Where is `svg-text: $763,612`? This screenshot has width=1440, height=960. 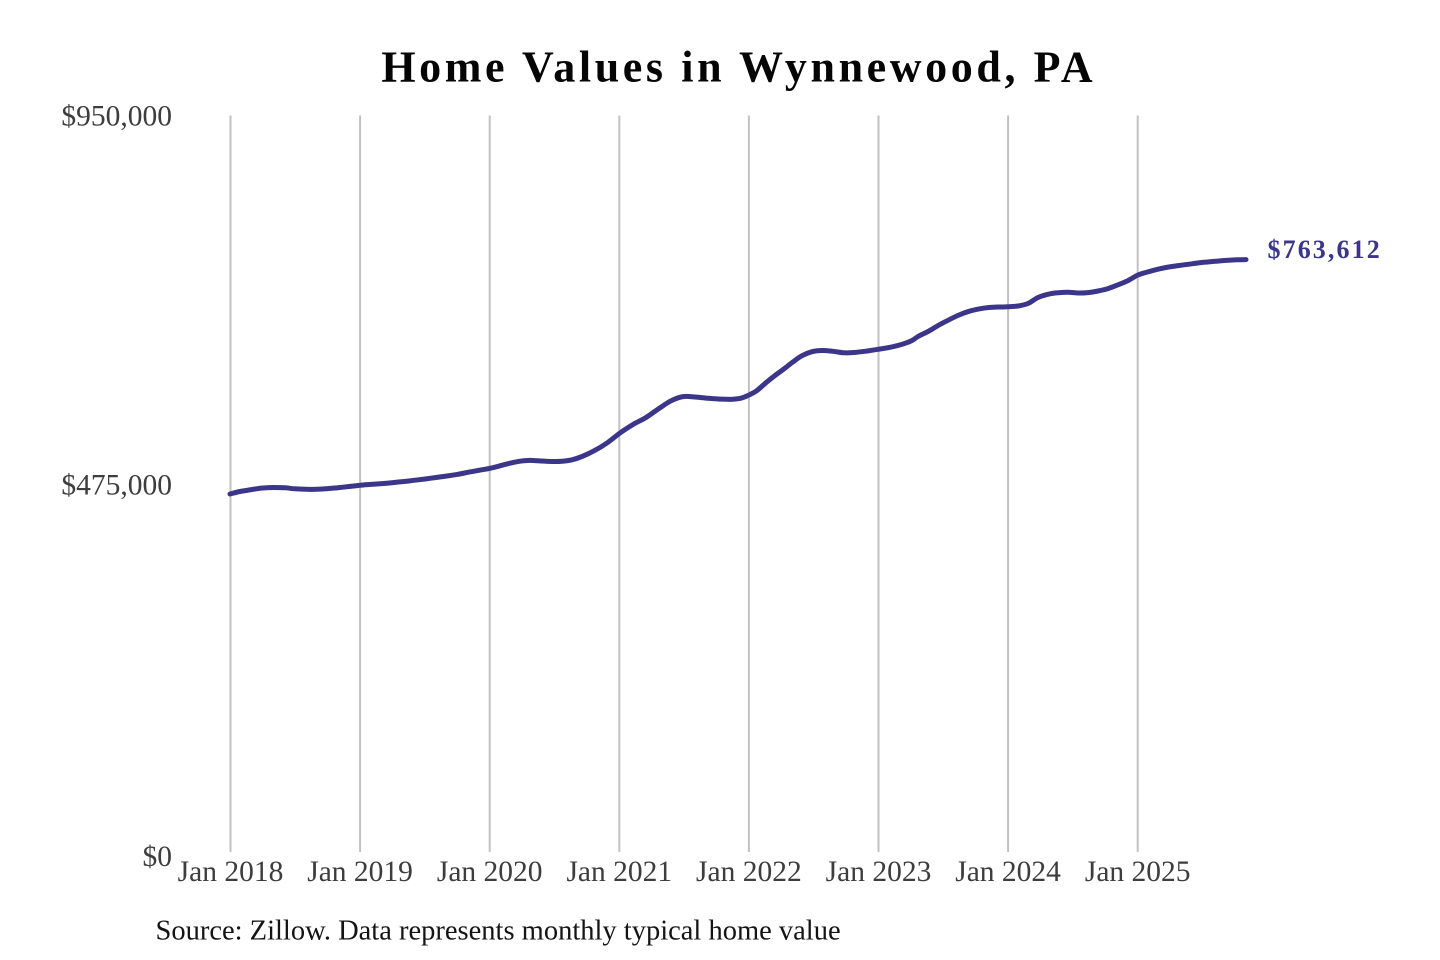
svg-text: $763,612 is located at coordinates (1325, 249).